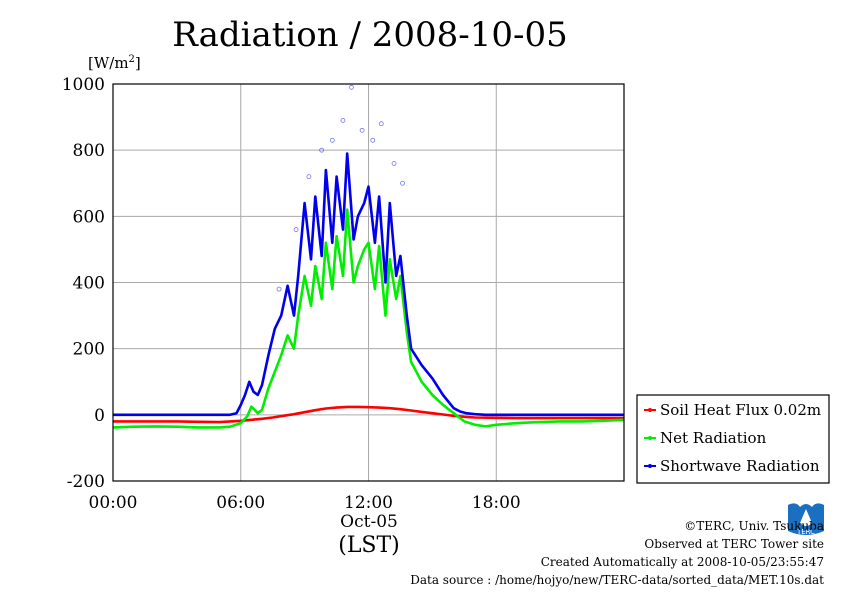 The image size is (842, 595). What do you see at coordinates (754, 526) in the screenshot?
I see `credit-line-1: ©TERC, Univ. Tsukuba` at bounding box center [754, 526].